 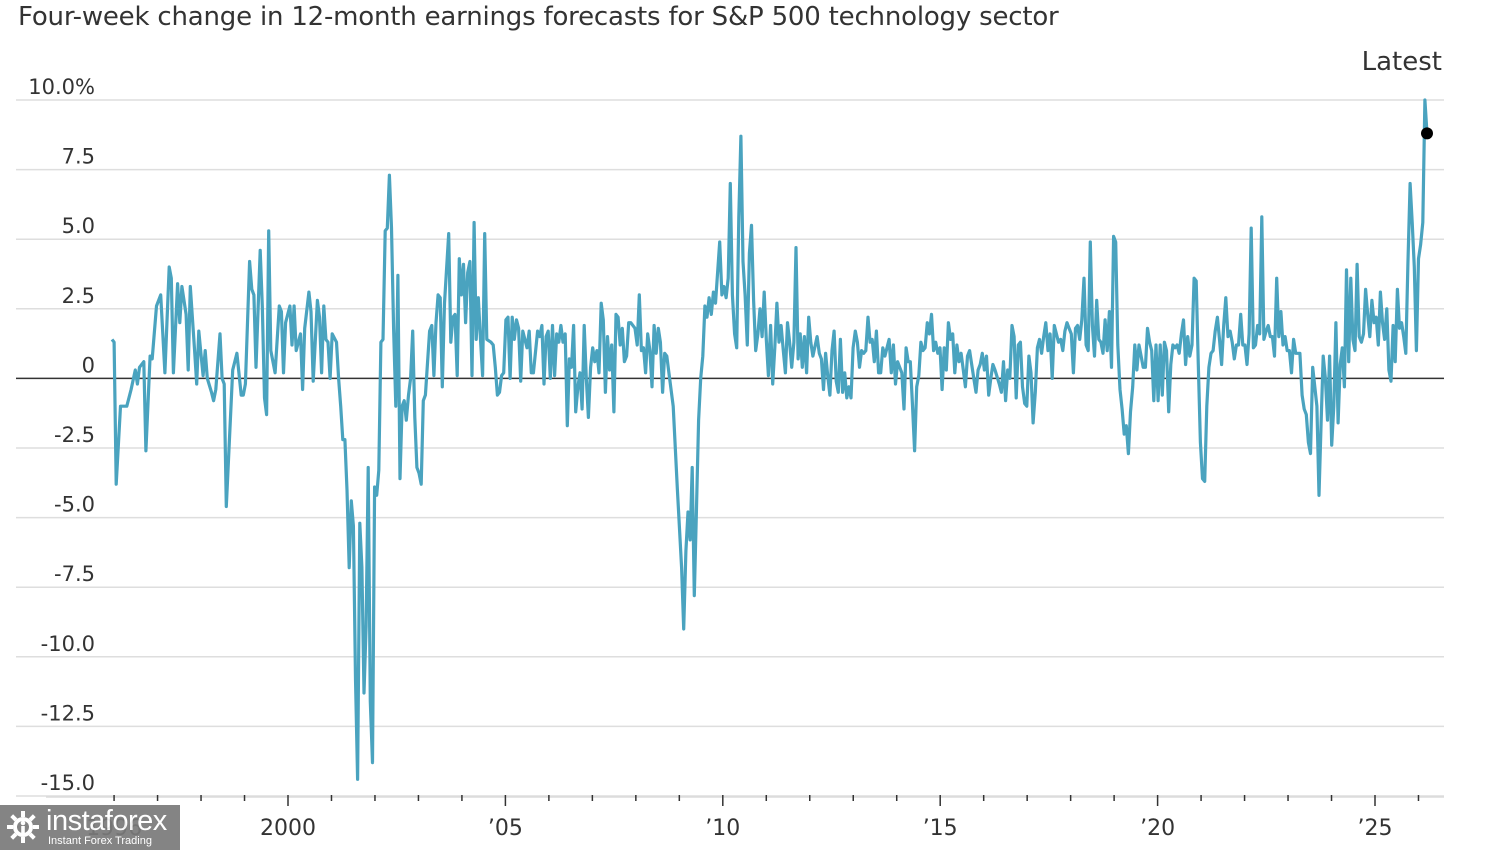 I want to click on x-tick-label: ’05, so click(x=505, y=828).